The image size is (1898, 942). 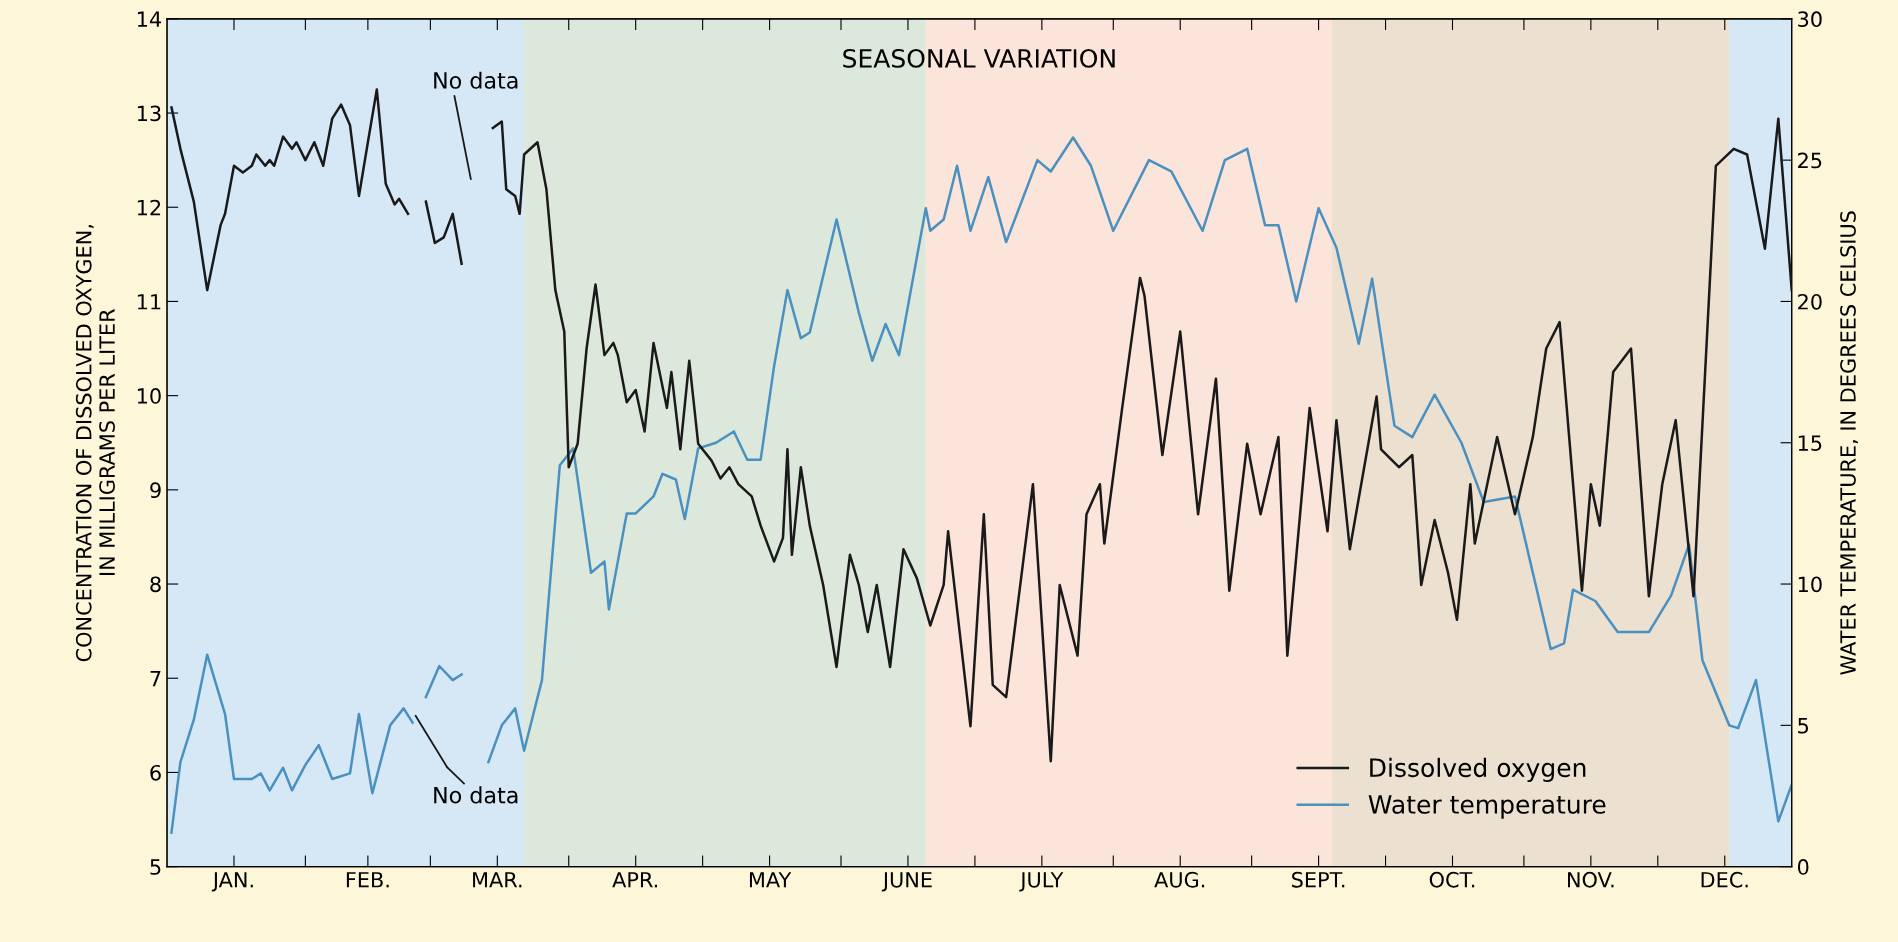 What do you see at coordinates (155, 584) in the screenshot?
I see `y-tick-label: 8` at bounding box center [155, 584].